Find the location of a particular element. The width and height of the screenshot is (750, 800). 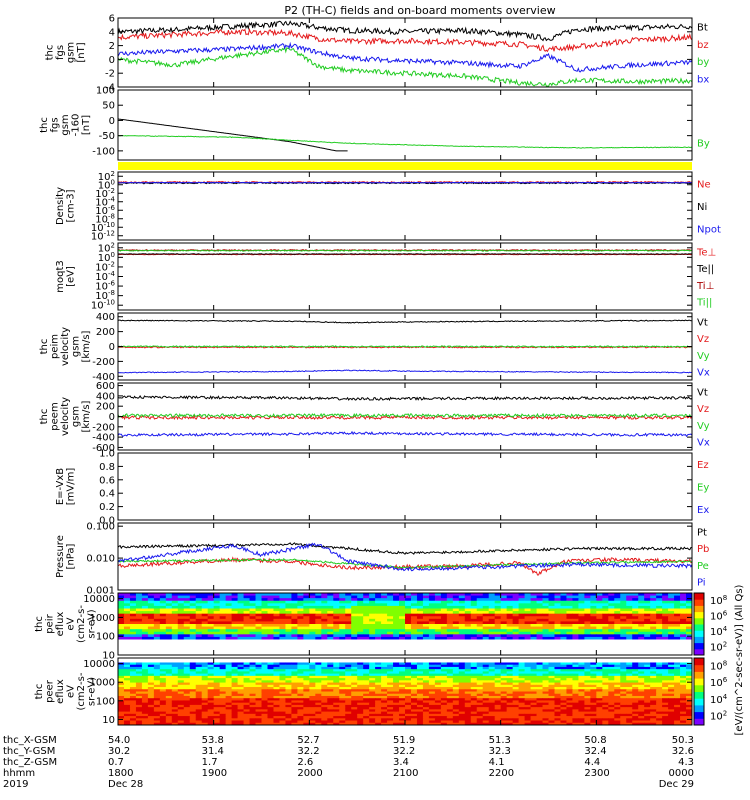

legend-Npot: Npot is located at coordinates (709, 230).